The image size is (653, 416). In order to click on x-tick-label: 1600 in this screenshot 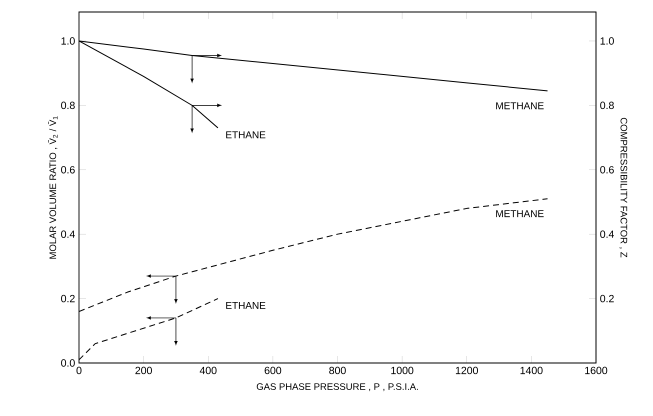, I will do `click(596, 370)`.